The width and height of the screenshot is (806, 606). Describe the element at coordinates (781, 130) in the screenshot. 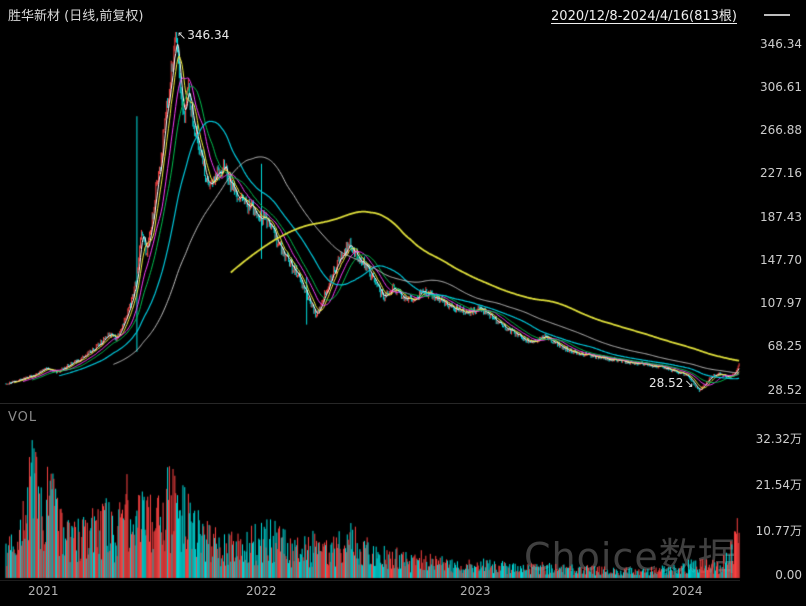

I see `price-axis-tick: 266.88` at that location.